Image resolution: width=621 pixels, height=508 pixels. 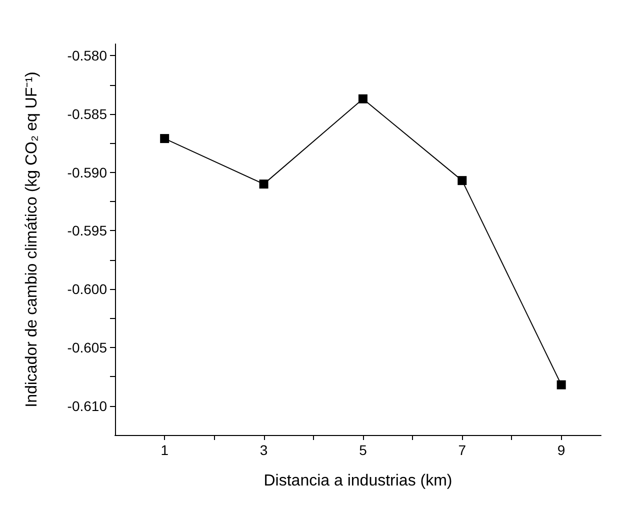 What do you see at coordinates (363, 450) in the screenshot?
I see `x-tick-label: 5` at bounding box center [363, 450].